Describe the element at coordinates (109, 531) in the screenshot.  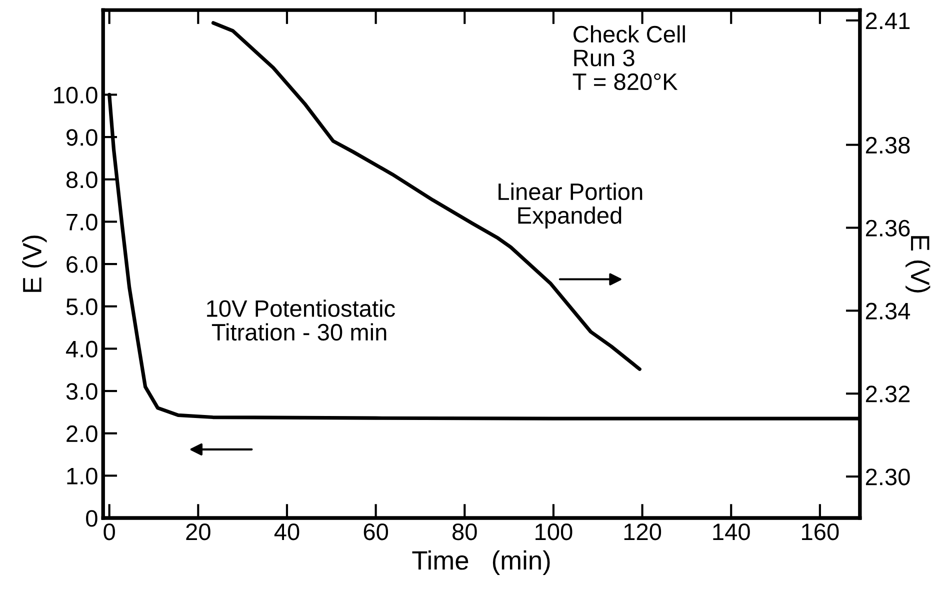
I see `x-tick-label: 0` at that location.